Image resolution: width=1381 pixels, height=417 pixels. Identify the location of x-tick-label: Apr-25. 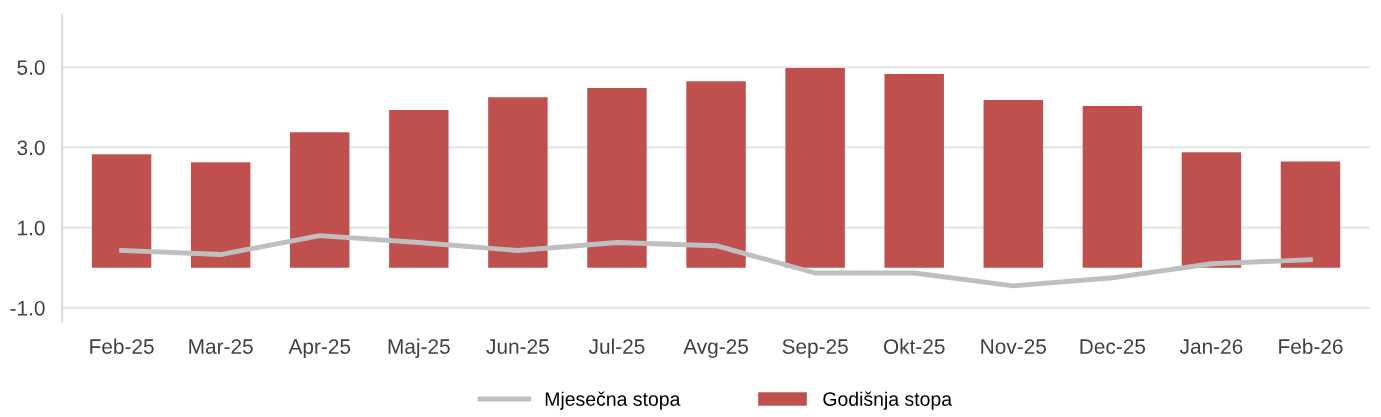
(319, 349).